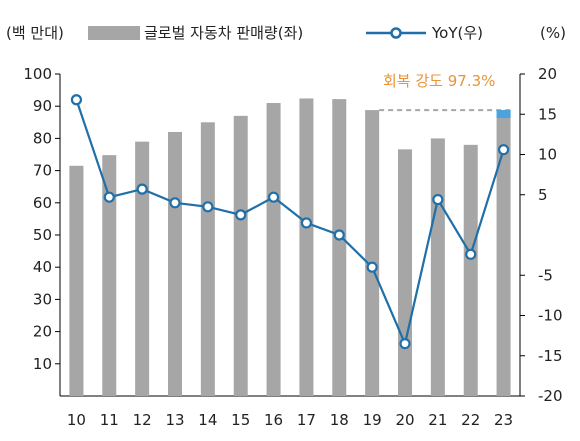 The image size is (580, 441). What do you see at coordinates (76, 420) in the screenshot?
I see `x-tick-label: 10` at bounding box center [76, 420].